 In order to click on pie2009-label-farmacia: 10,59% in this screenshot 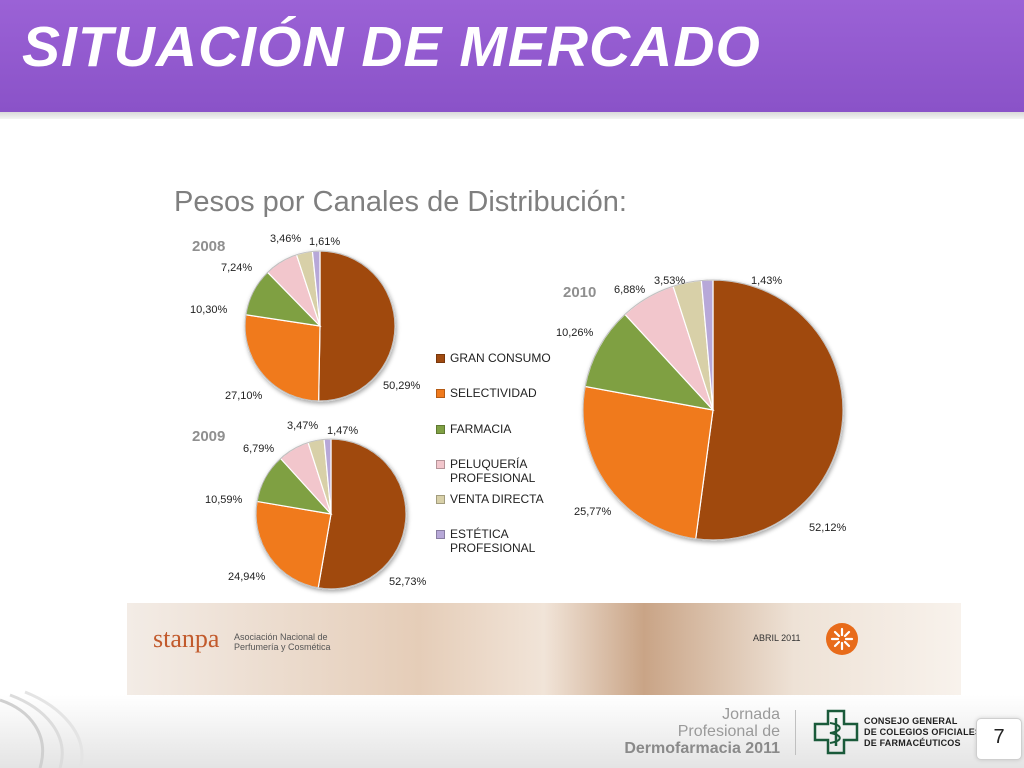, I will do `click(224, 500)`.